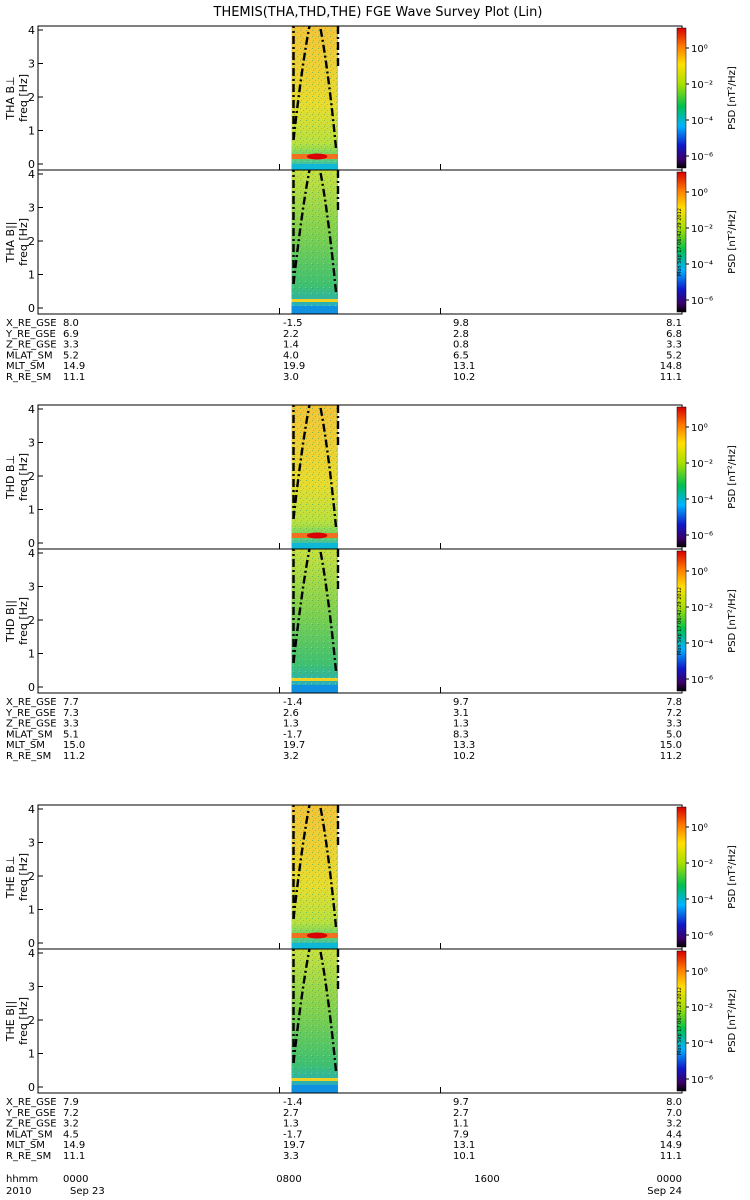 The image size is (750, 1200). Describe the element at coordinates (461, 355) in the screenshot. I see `ephemeris-value: 6.5` at that location.